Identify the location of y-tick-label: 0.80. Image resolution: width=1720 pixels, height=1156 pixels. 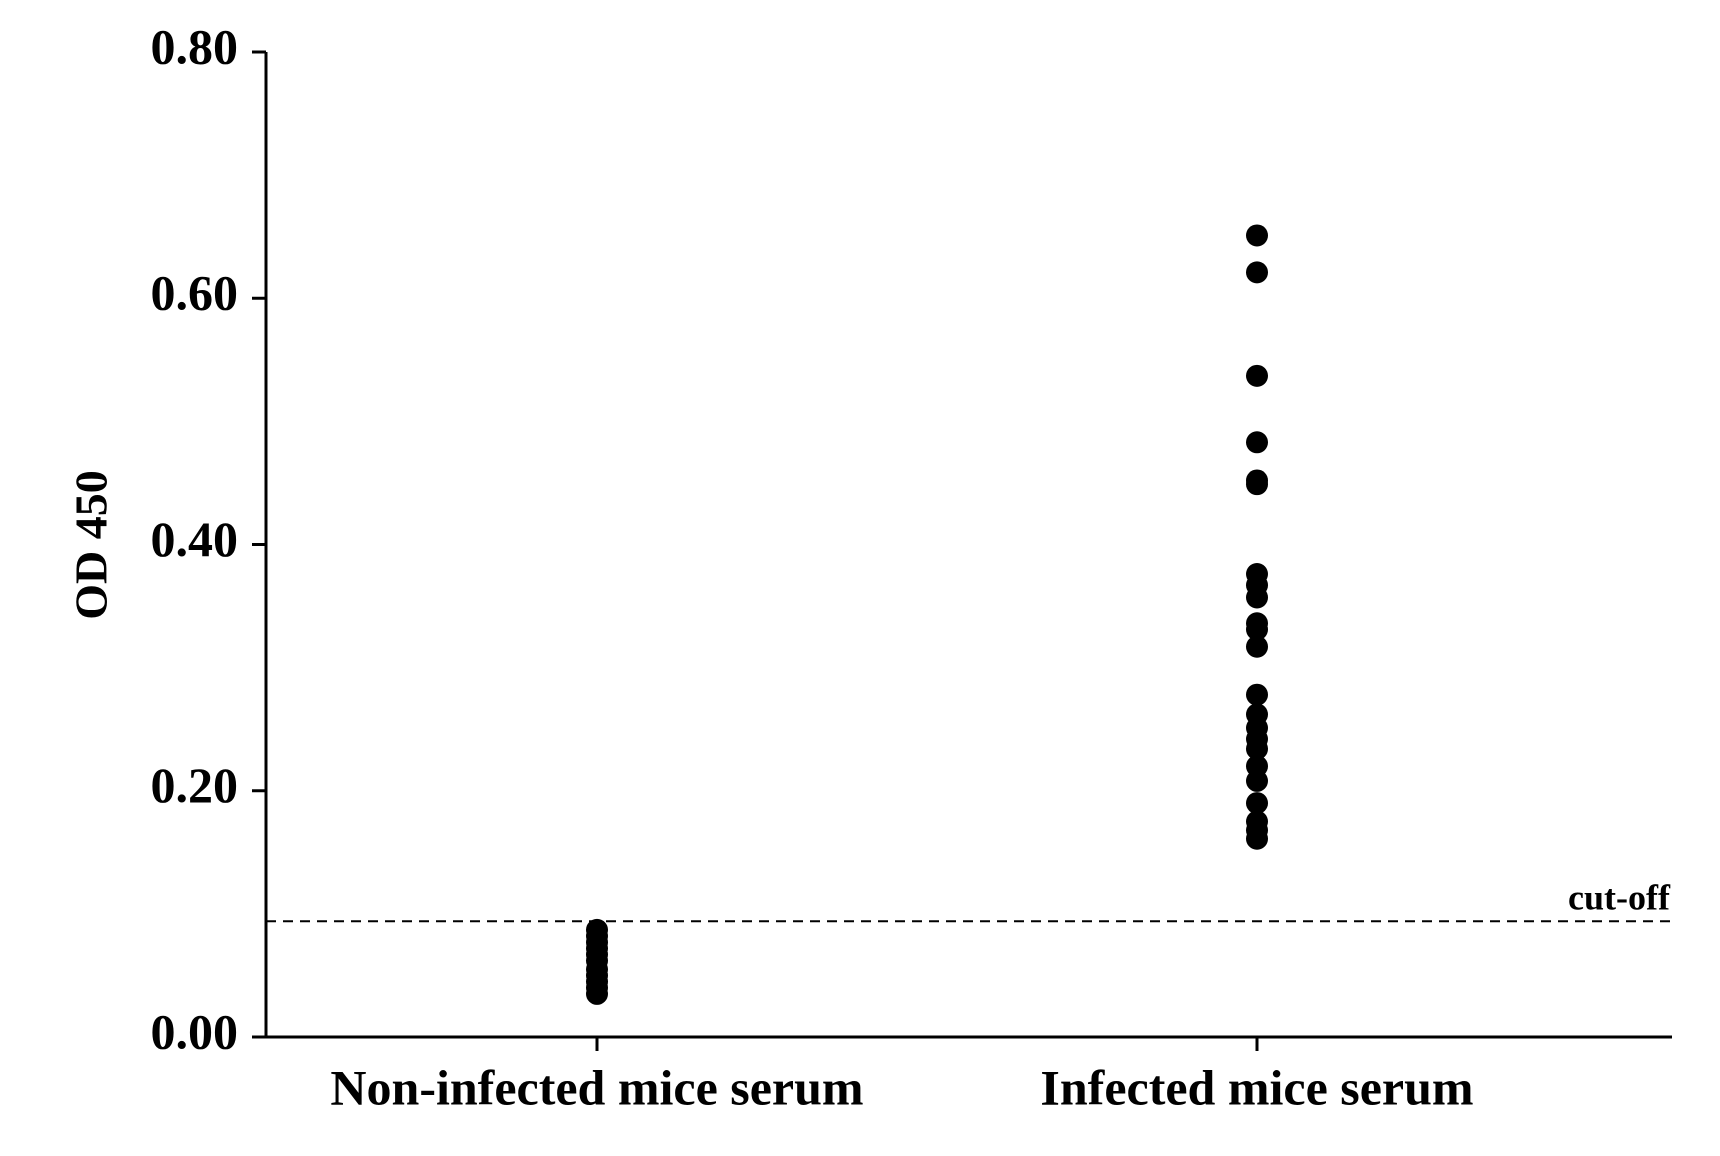
(195, 46).